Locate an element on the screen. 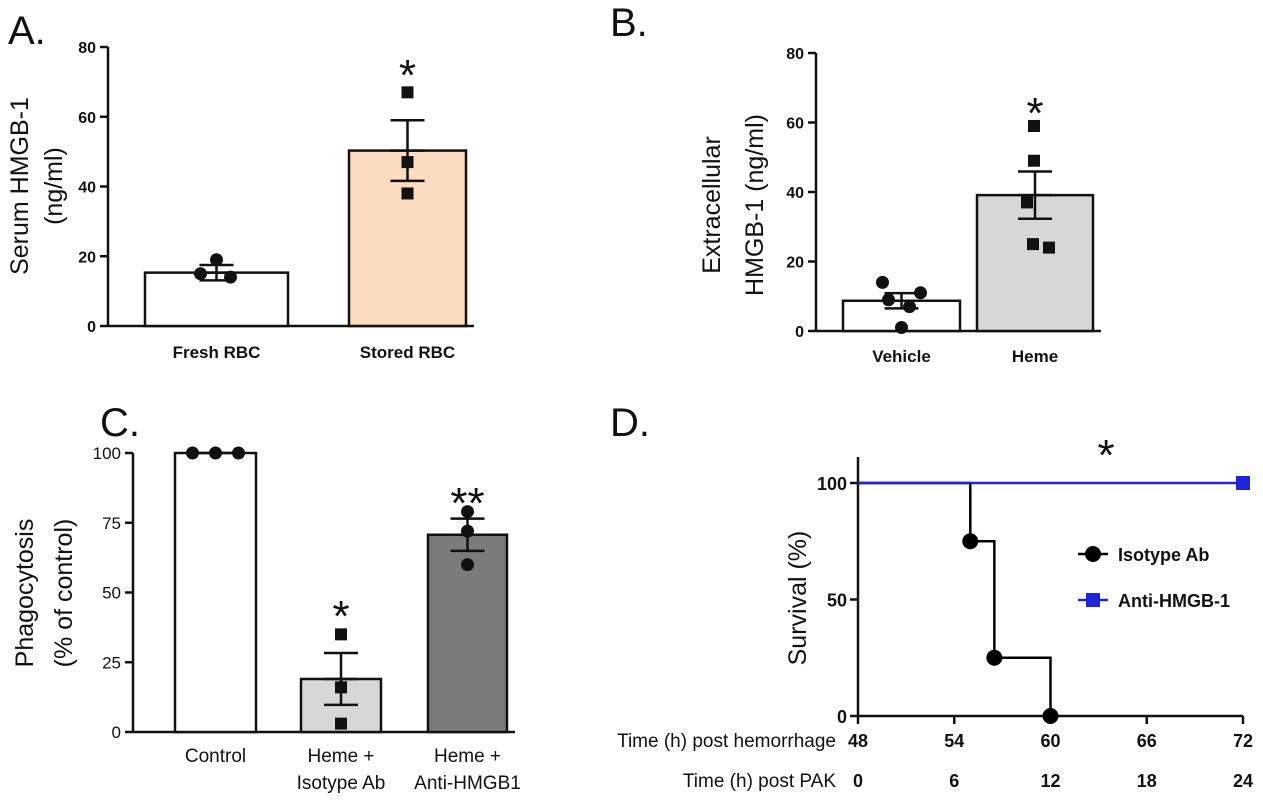 The image size is (1263, 800). y-axis-label: Survival (%) is located at coordinates (798, 598).